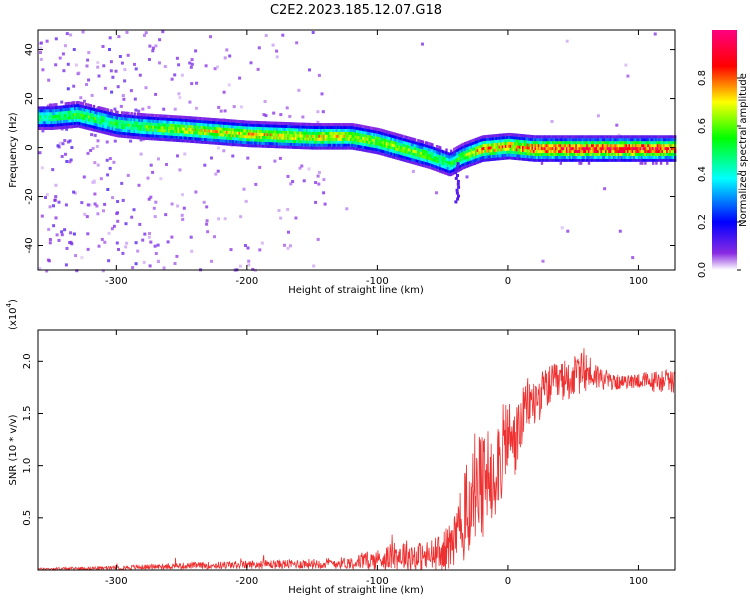  I want to click on x-tick-label: -100, so click(377, 581).